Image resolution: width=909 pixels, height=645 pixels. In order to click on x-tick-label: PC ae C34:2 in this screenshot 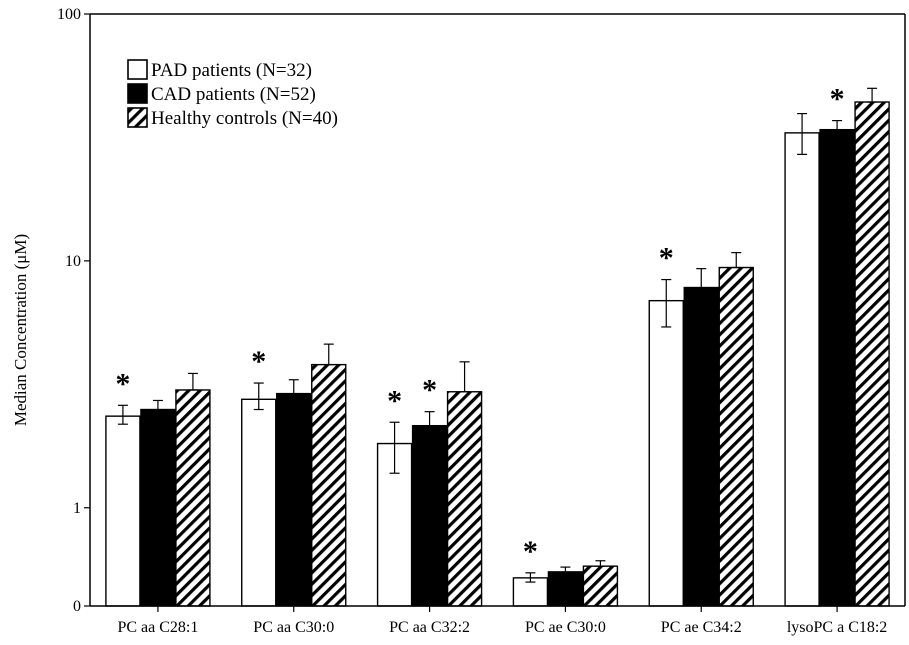, I will do `click(701, 627)`.